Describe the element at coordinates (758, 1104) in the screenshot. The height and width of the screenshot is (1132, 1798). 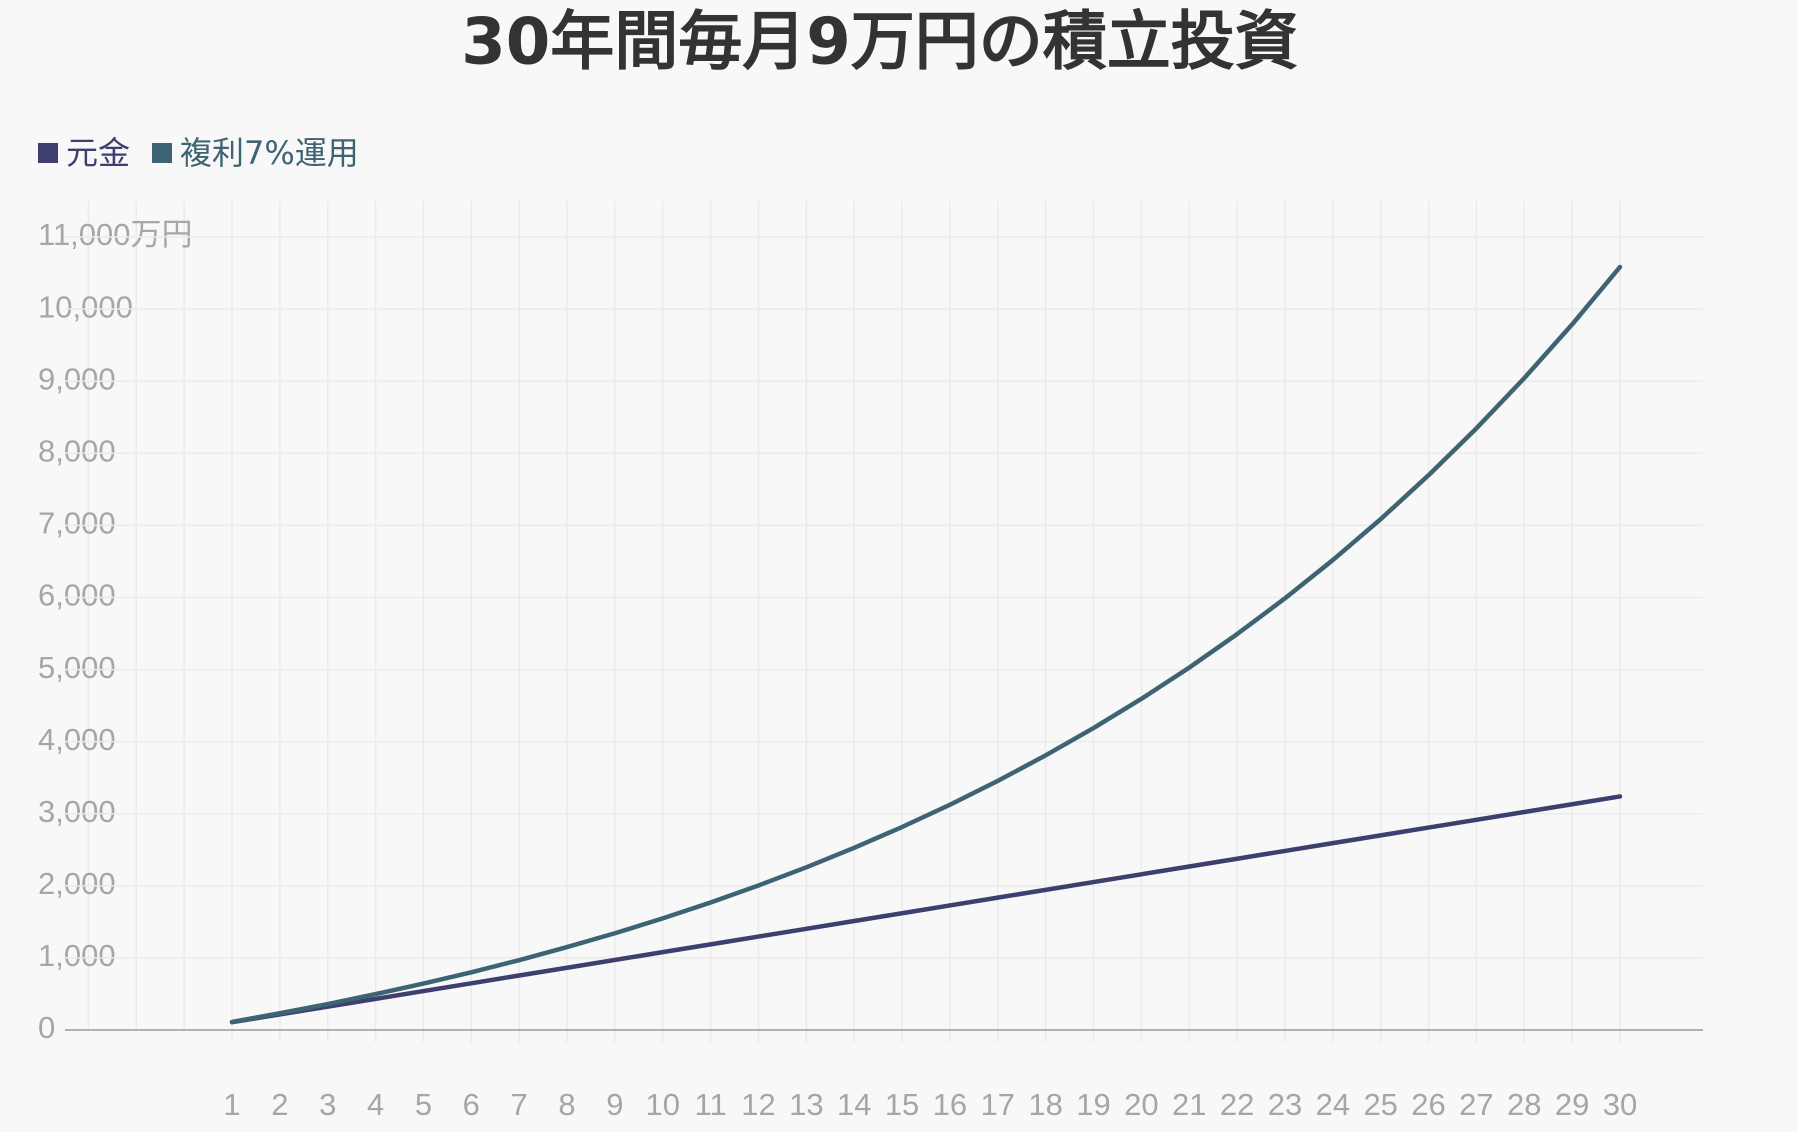
I see `x-tick-label: 12` at that location.